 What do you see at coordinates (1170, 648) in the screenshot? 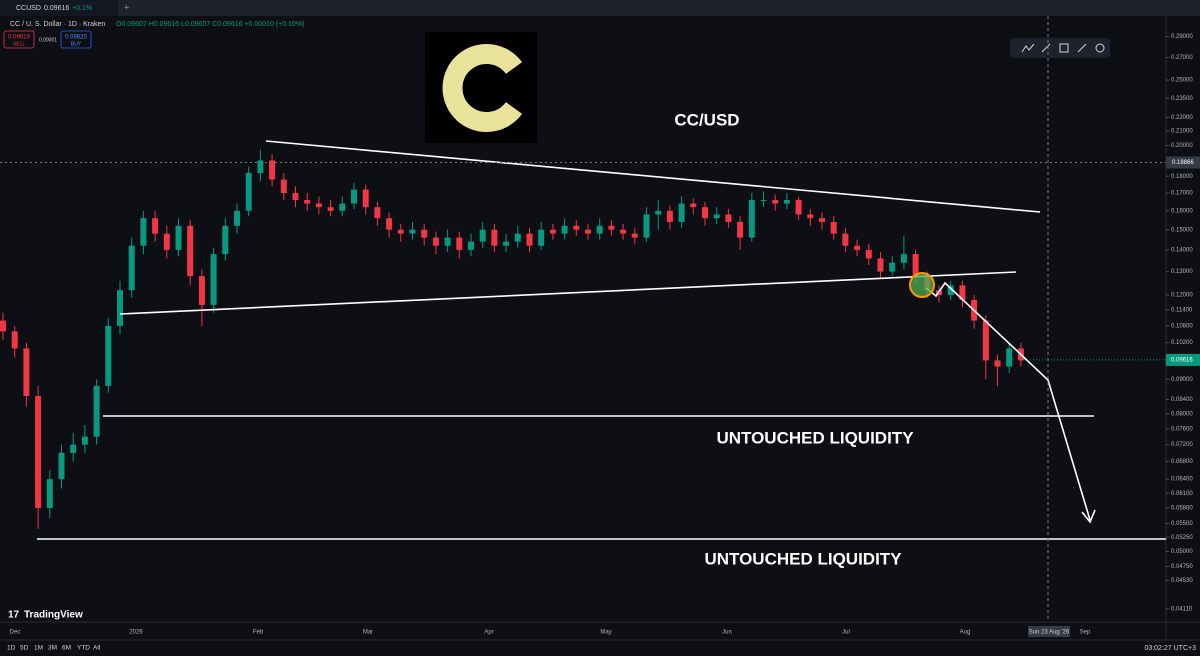
I see `clock: 03:02:27 UTC+3` at bounding box center [1170, 648].